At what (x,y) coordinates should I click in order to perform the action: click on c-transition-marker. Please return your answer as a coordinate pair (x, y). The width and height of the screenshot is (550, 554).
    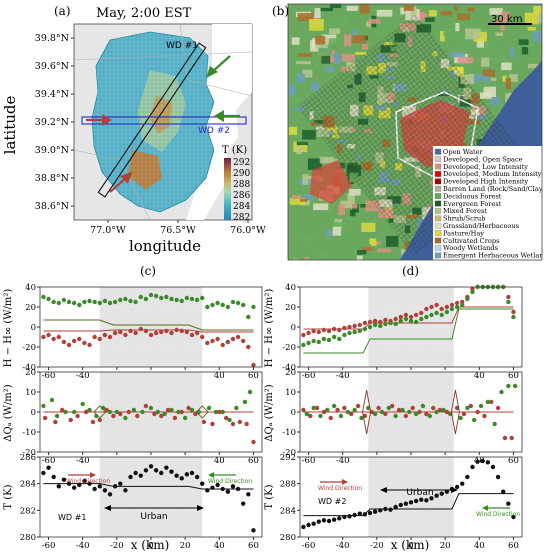
    Looking at the image, I should click on (100, 412).